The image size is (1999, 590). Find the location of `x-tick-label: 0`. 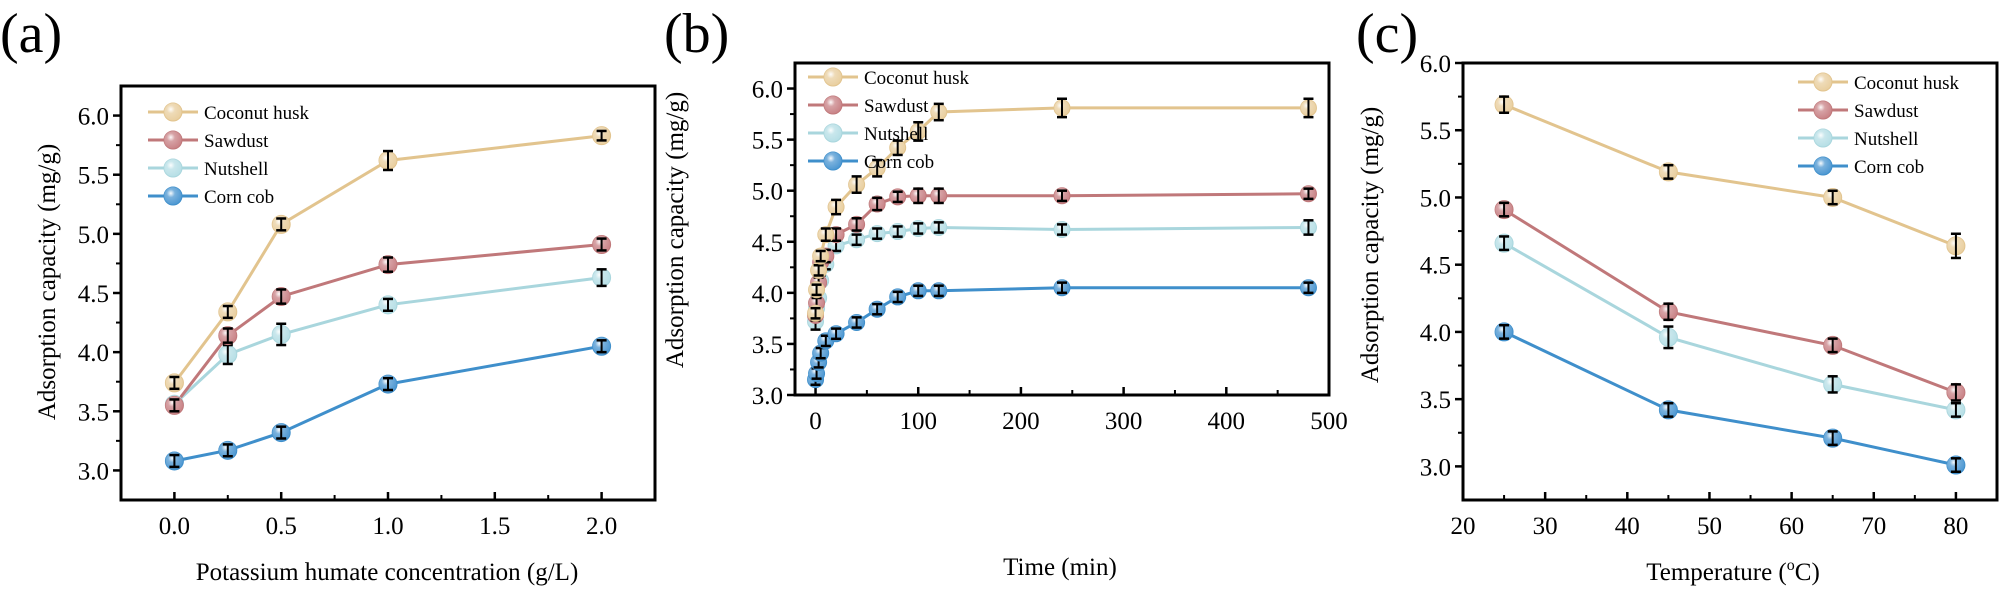

x-tick-label: 0 is located at coordinates (815, 421).